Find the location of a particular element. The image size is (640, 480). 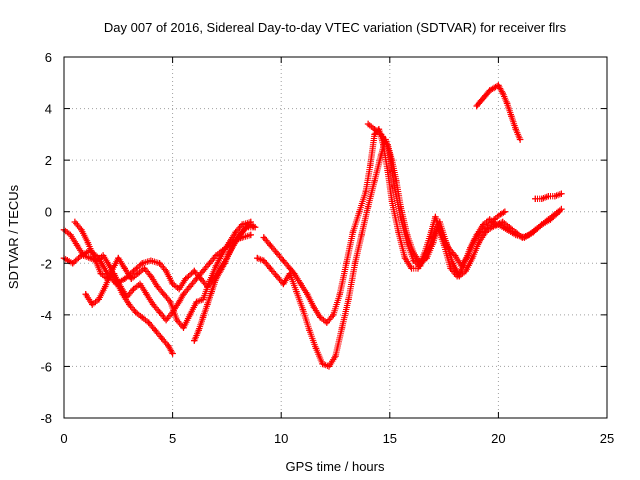

y-axis-label: SDTVAR / TECUs is located at coordinates (13, 236).